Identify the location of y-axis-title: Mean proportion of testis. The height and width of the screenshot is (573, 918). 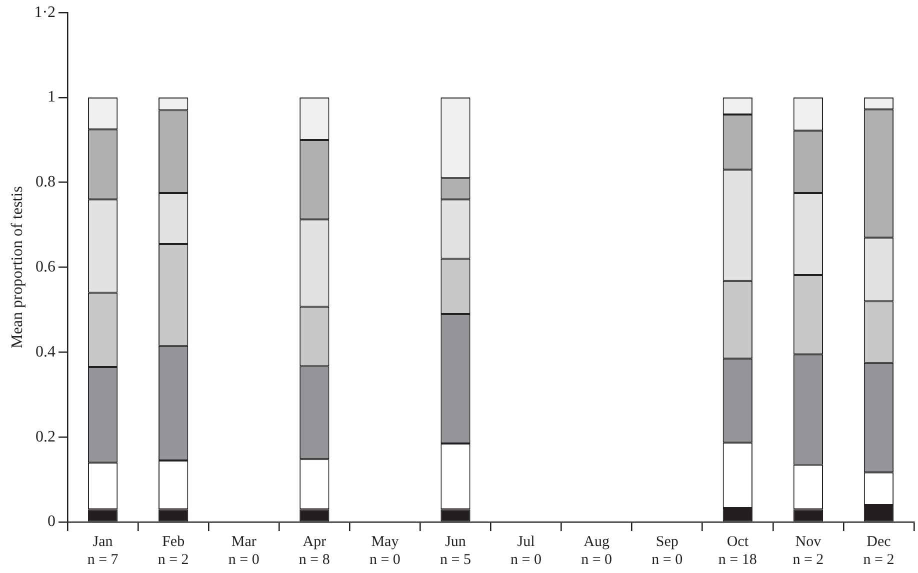
(17, 267).